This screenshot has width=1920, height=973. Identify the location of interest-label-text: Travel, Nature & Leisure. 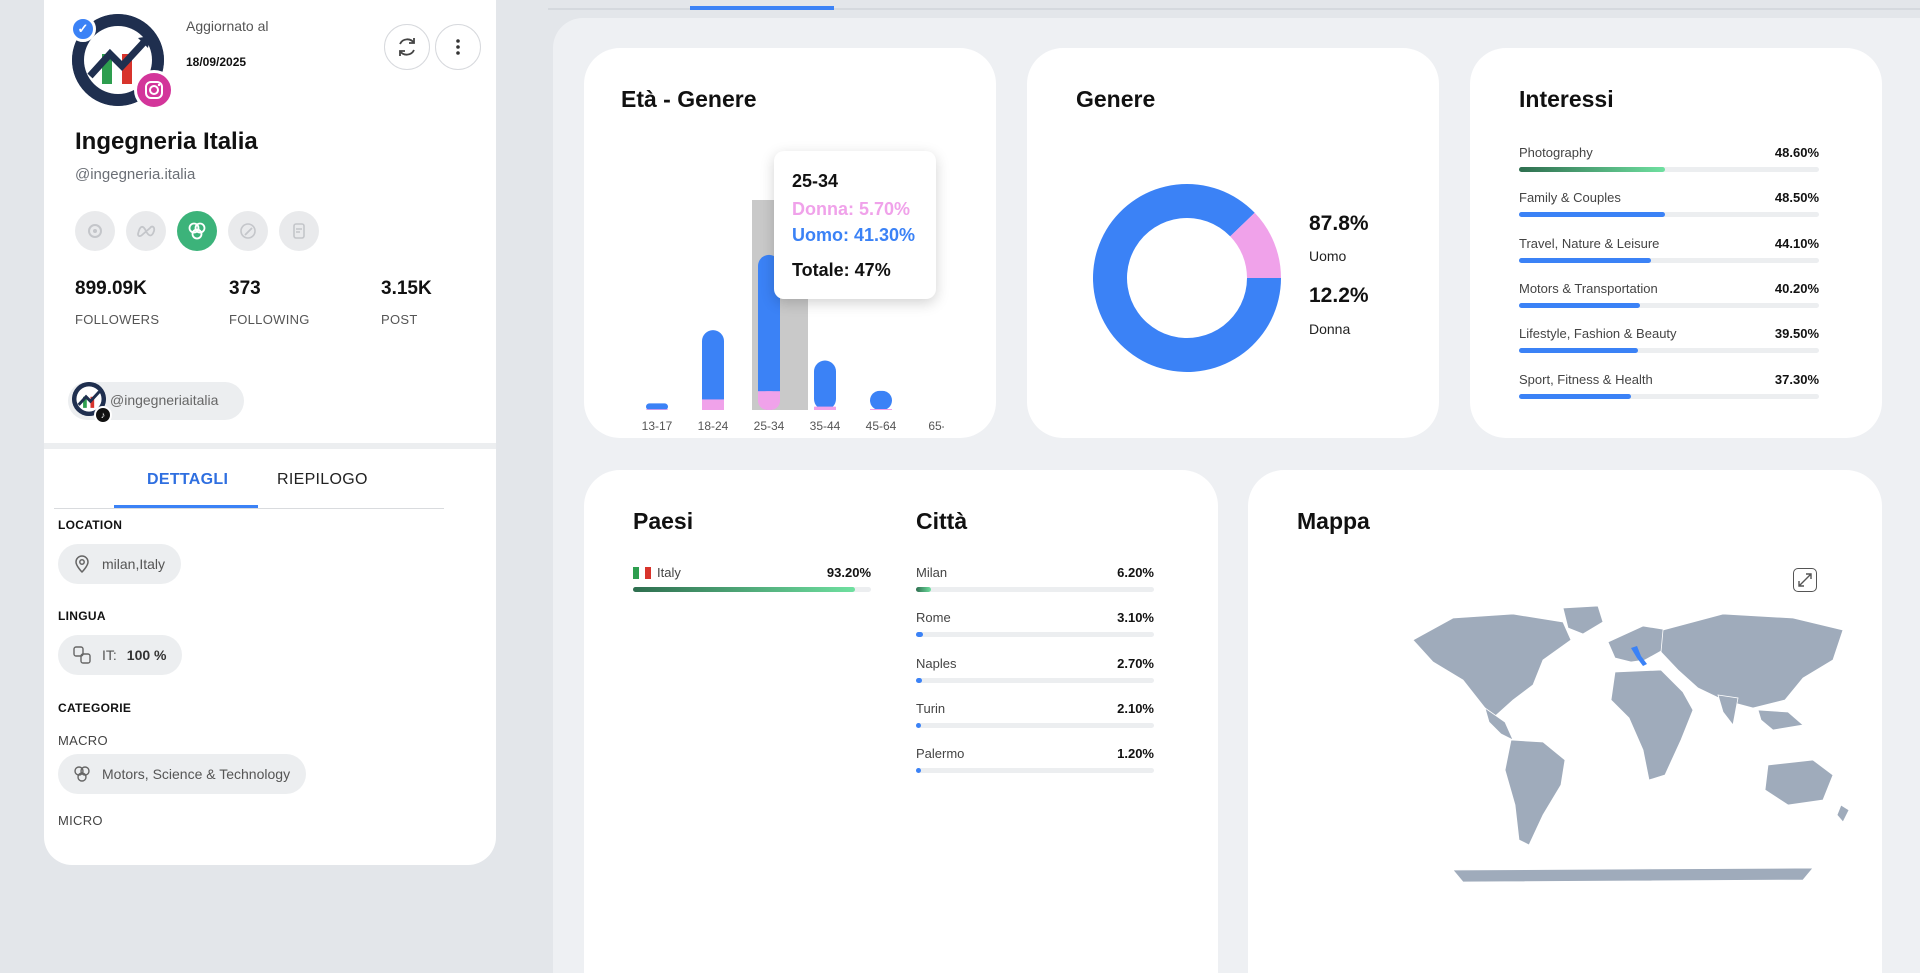
(1589, 243).